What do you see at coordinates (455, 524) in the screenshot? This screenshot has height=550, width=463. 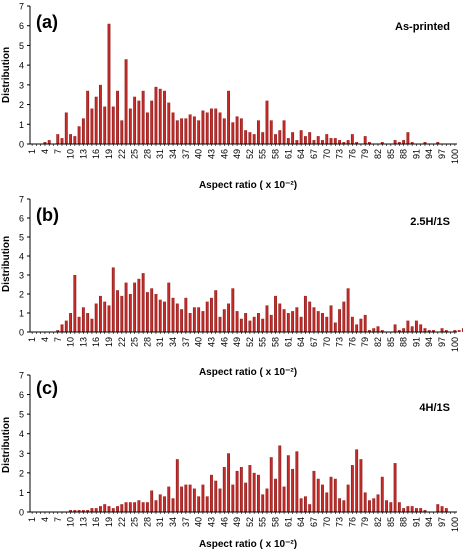 I see `x-tick-label: 100` at bounding box center [455, 524].